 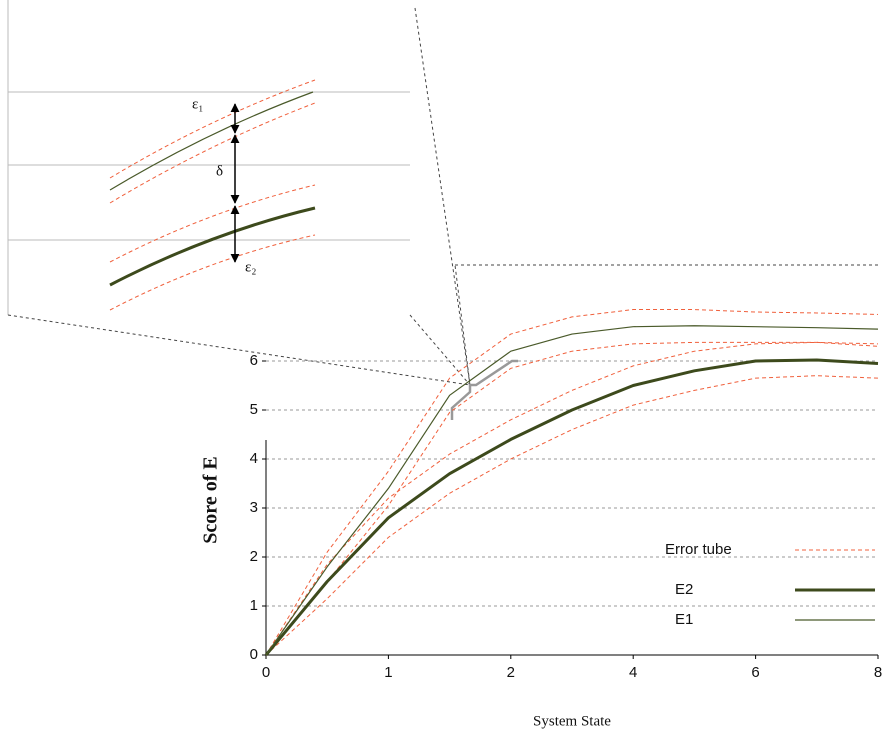 What do you see at coordinates (684, 589) in the screenshot?
I see `legend-label: E2` at bounding box center [684, 589].